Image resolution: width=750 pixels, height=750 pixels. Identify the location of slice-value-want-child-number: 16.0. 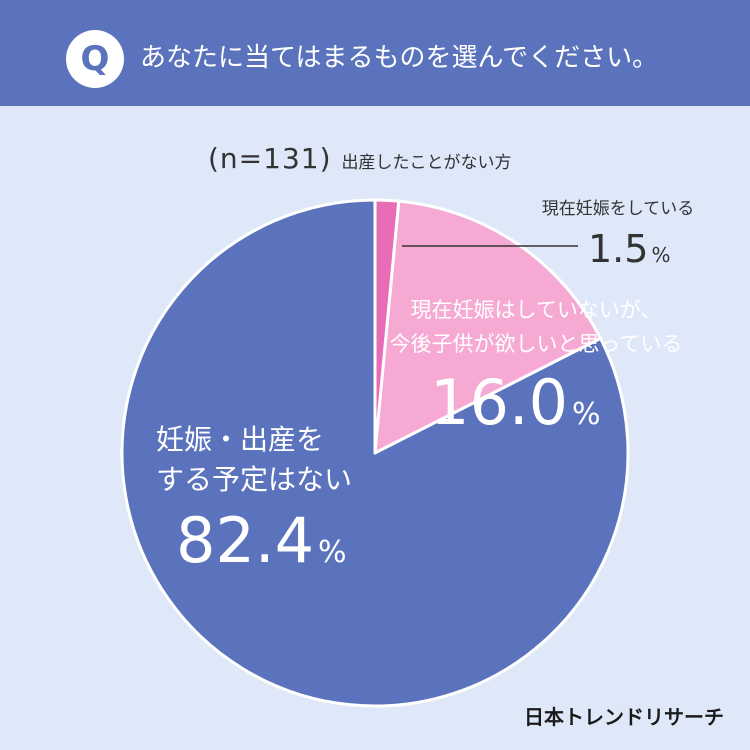
(499, 402).